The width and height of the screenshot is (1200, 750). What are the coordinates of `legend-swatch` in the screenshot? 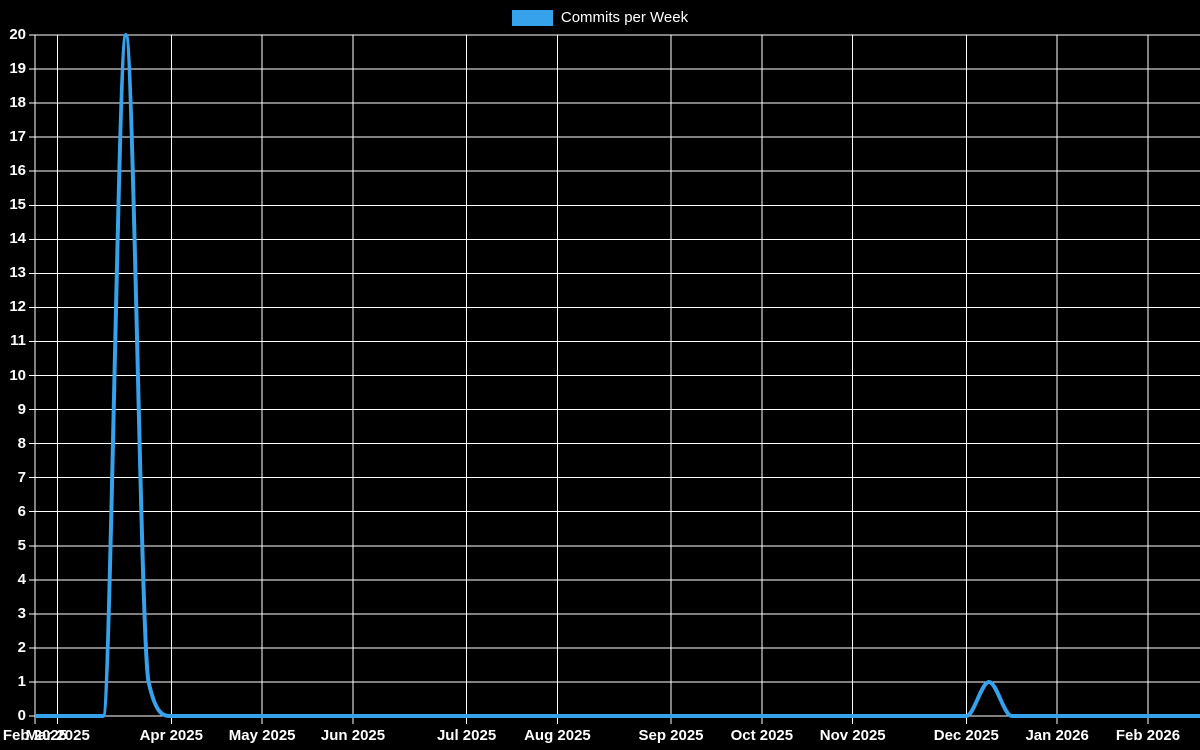 It's located at (532, 18).